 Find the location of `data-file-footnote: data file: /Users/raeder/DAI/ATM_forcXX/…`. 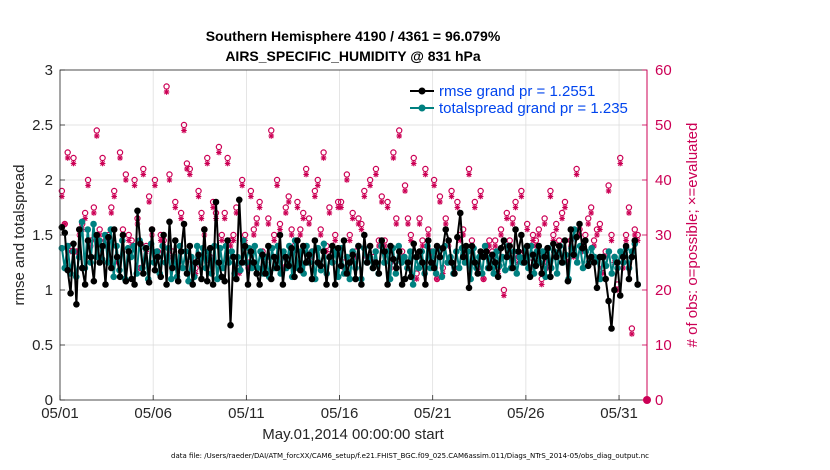

data-file-footnote: data file: /Users/raeder/DAI/ATM_forcXX/… is located at coordinates (410, 456).